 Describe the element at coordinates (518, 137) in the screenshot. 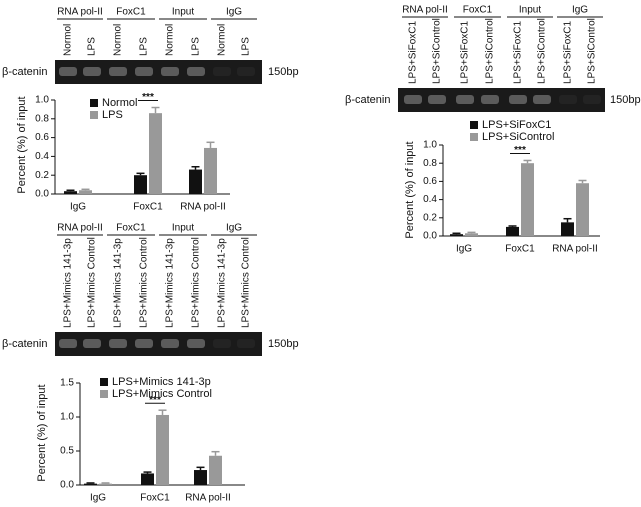

I see `legend-label: LPS+SiControl` at that location.